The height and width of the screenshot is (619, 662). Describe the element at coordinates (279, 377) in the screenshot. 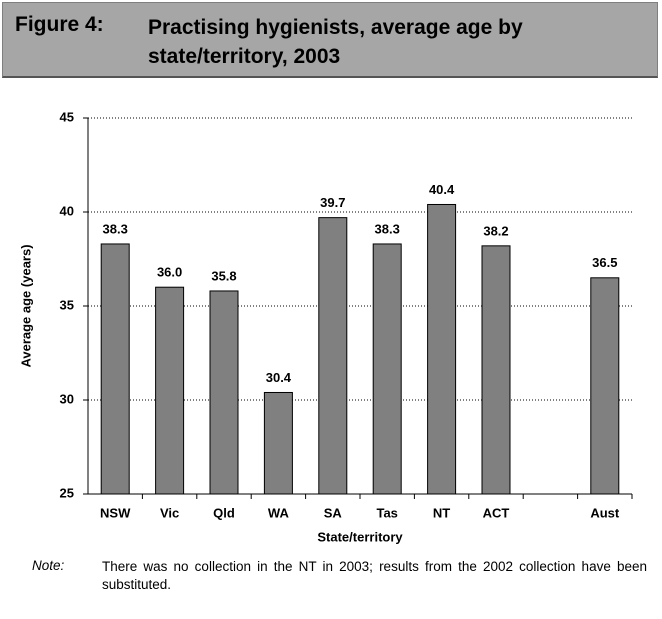

I see `data-label: 30.4` at that location.